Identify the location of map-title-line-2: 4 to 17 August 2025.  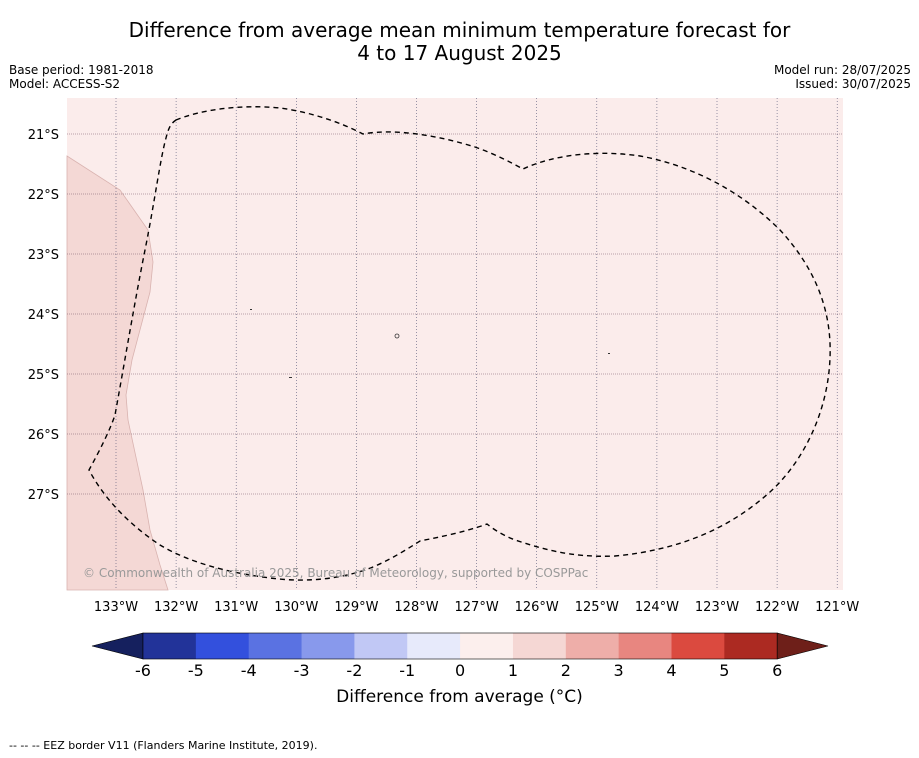
(459, 53).